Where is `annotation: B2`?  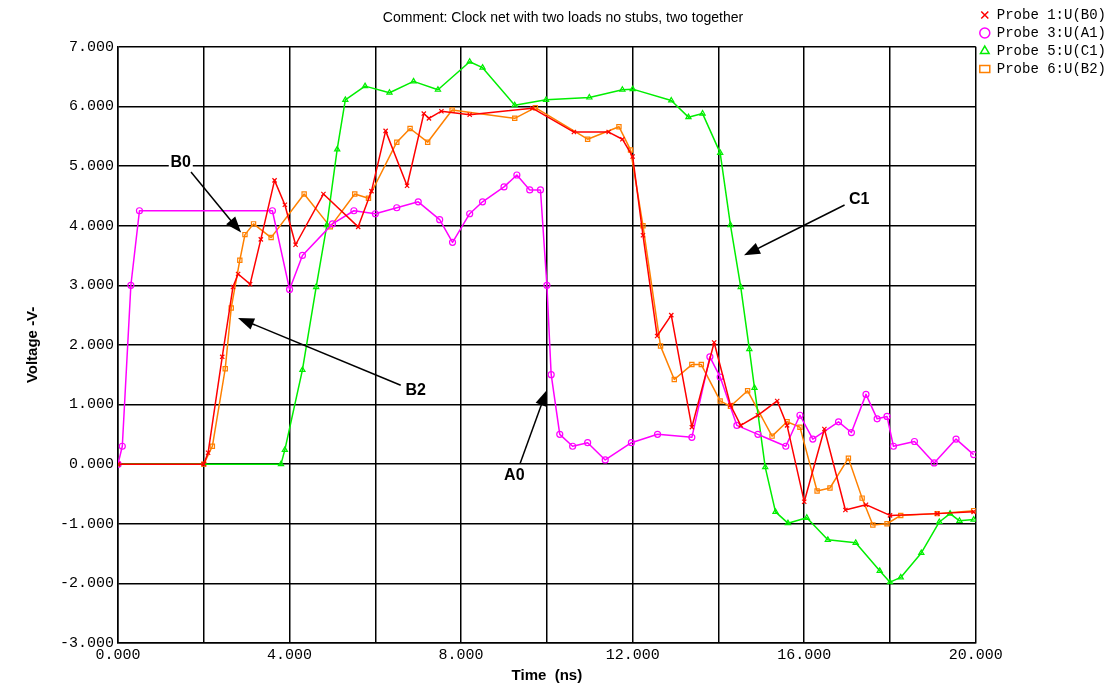 annotation: B2 is located at coordinates (415, 390).